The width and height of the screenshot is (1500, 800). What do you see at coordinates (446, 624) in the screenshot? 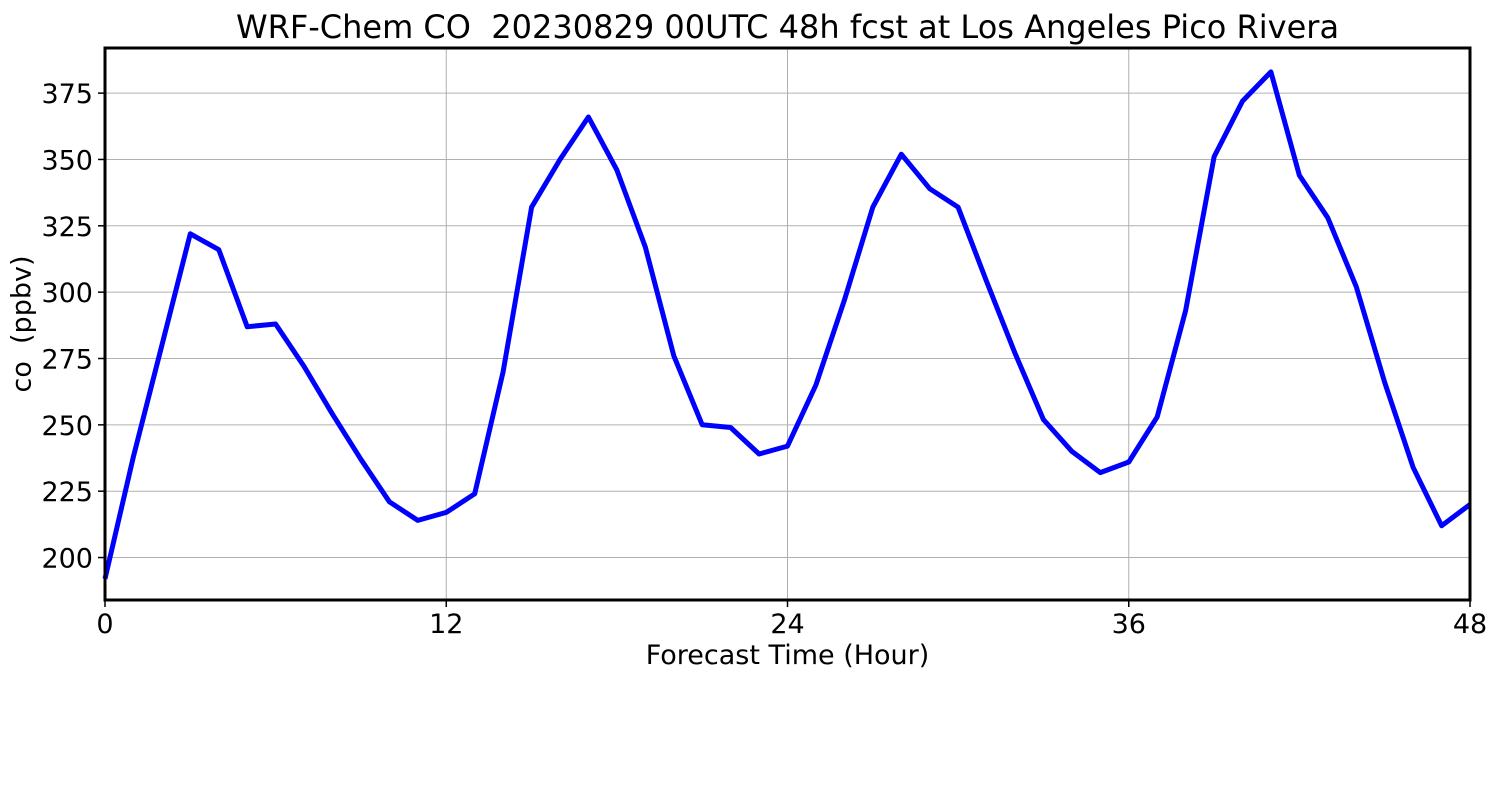
I see `x-tick-label: 12` at bounding box center [446, 624].